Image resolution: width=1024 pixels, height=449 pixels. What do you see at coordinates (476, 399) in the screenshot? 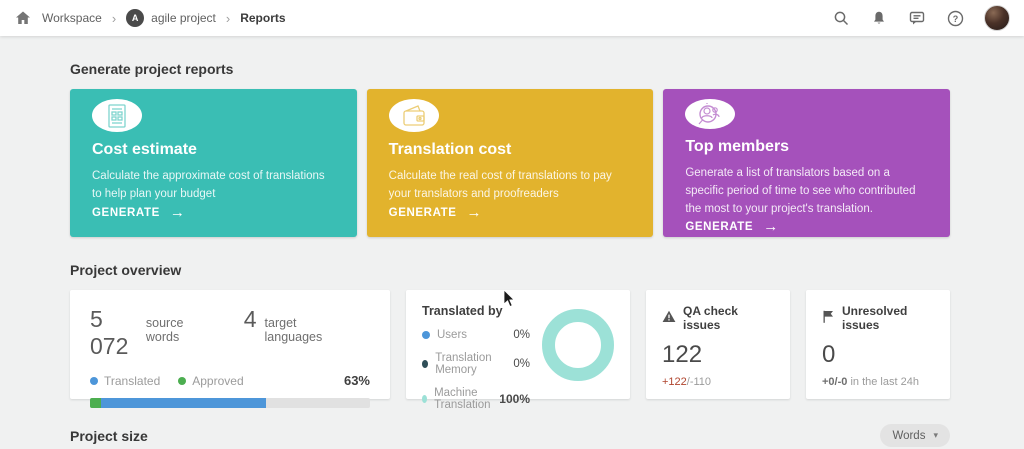
I see `translated-by-row-machine-translation: Machine Translation 100%` at bounding box center [476, 399].